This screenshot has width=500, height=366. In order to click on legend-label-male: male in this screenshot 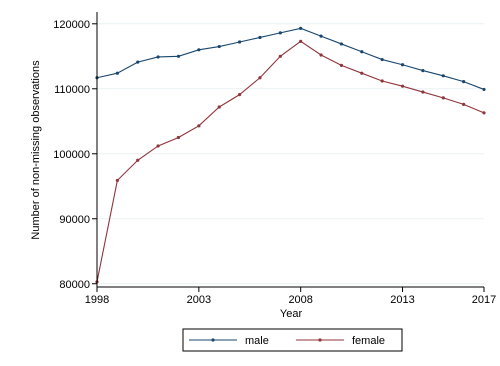, I will do `click(257, 341)`.